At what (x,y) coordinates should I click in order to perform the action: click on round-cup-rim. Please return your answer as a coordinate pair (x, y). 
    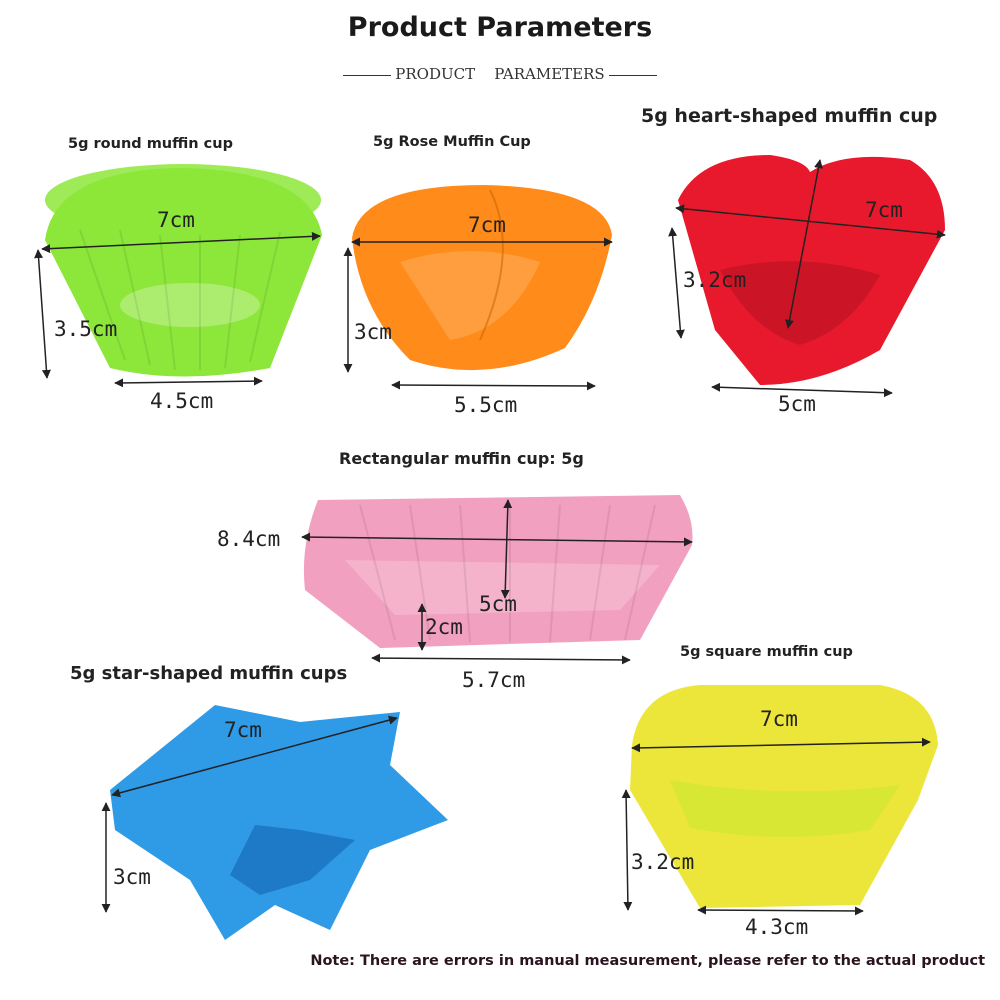
    Looking at the image, I should click on (183, 200).